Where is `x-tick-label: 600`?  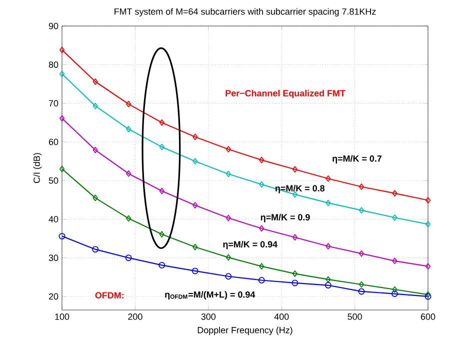
x-tick-label: 600 is located at coordinates (428, 317).